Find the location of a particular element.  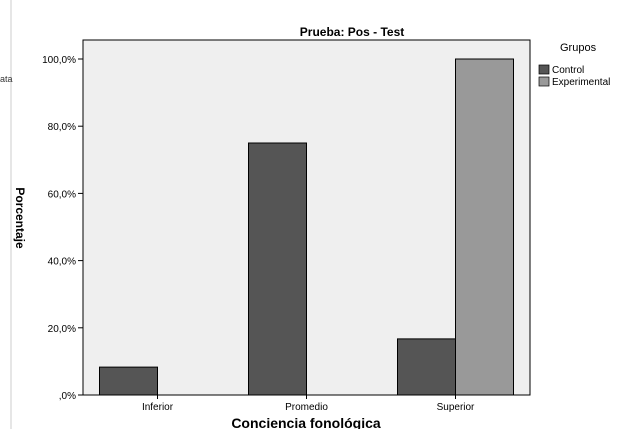

cut-off-label: ata is located at coordinates (6, 79).